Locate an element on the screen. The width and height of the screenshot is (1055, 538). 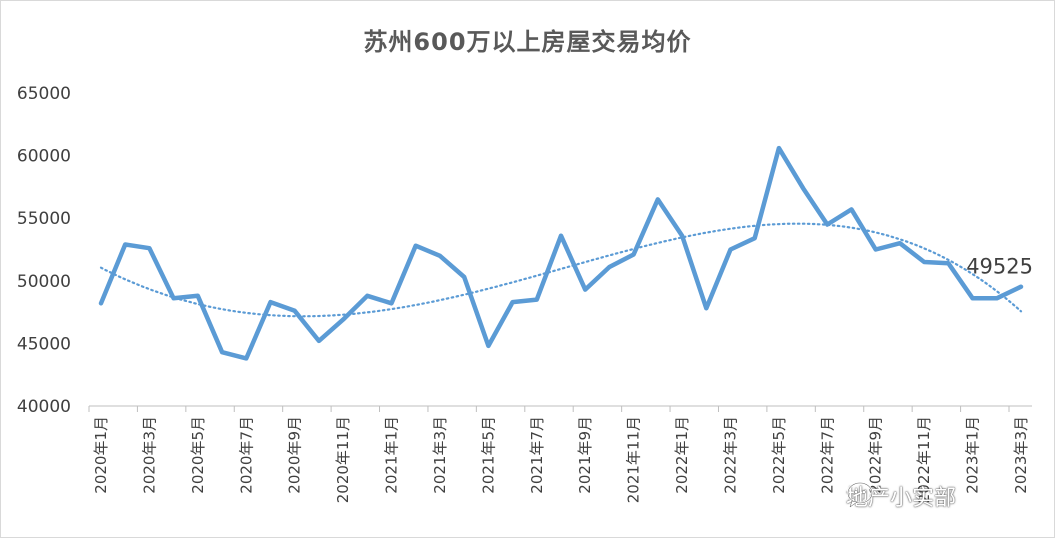
x-tick-label: 2021年11月 is located at coordinates (634, 459).